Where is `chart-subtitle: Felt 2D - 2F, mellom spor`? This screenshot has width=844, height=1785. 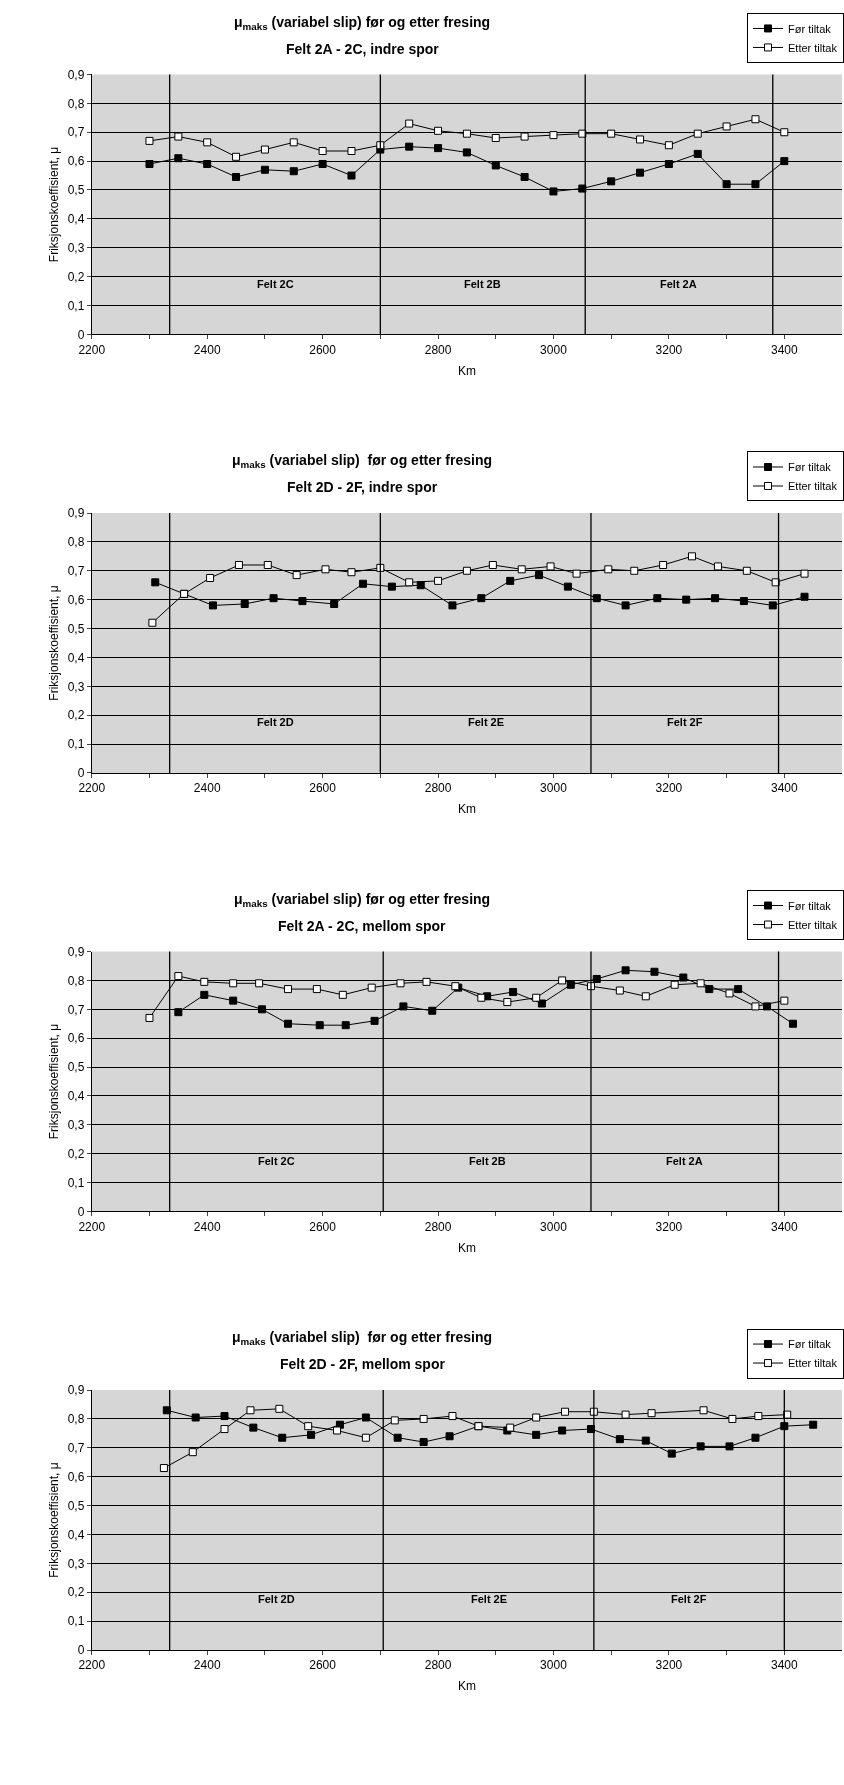 chart-subtitle: Felt 2D - 2F, mellom spor is located at coordinates (363, 1364).